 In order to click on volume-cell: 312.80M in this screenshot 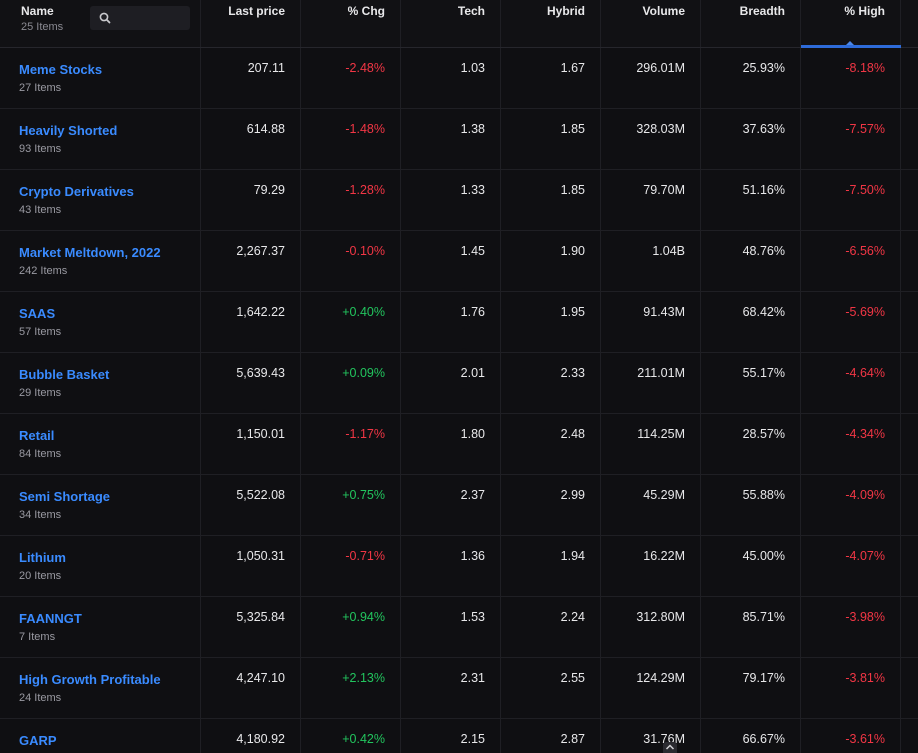, I will do `click(651, 627)`.